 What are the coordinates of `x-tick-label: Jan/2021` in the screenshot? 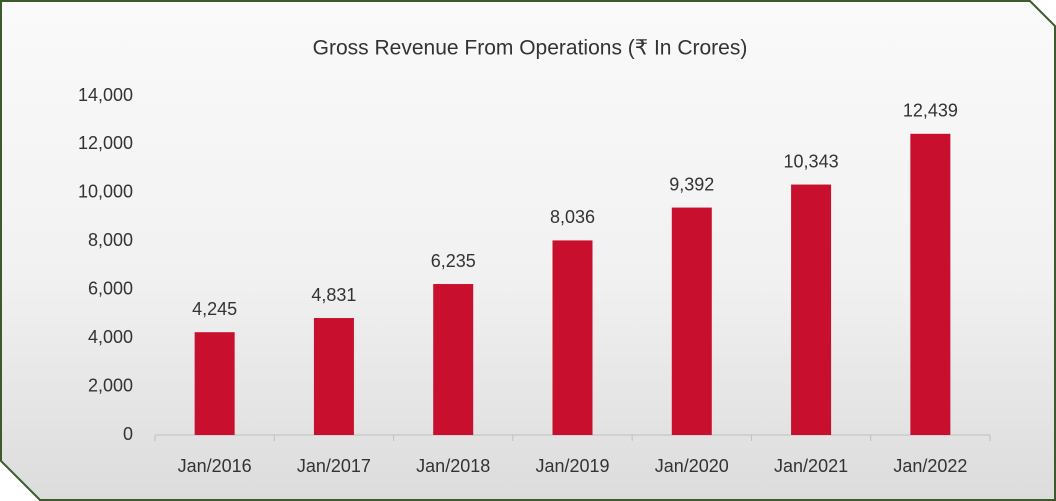 It's located at (811, 466).